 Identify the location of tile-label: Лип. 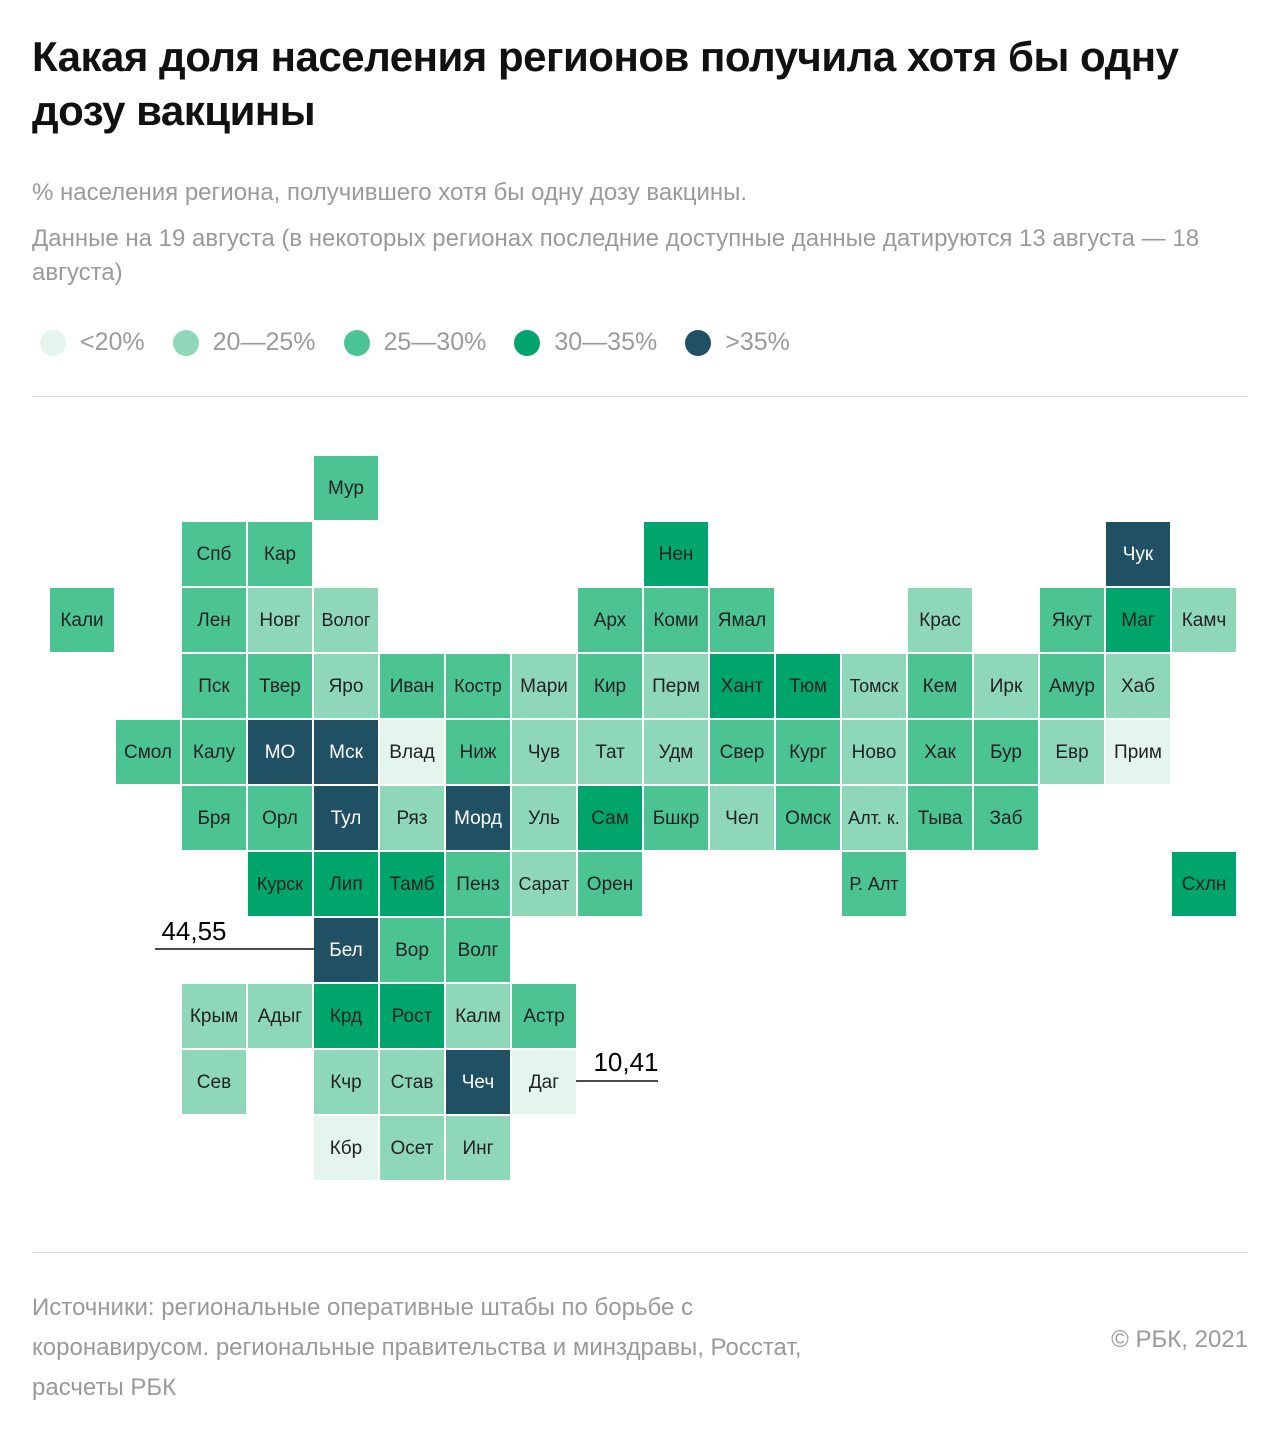
(345, 884).